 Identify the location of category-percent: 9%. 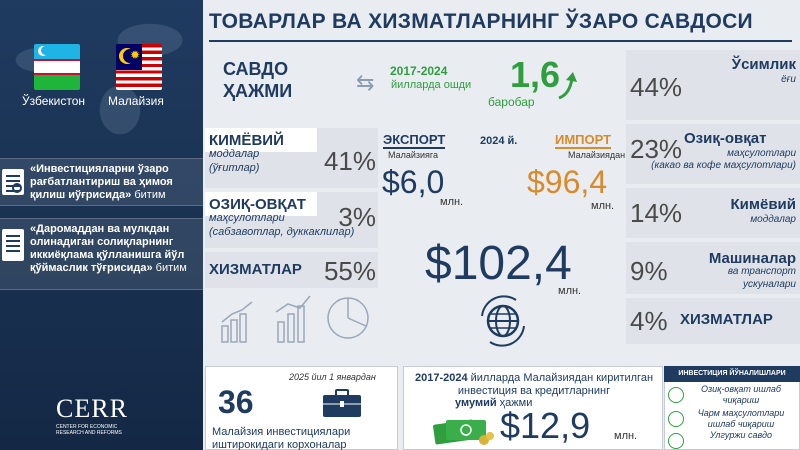
(649, 271).